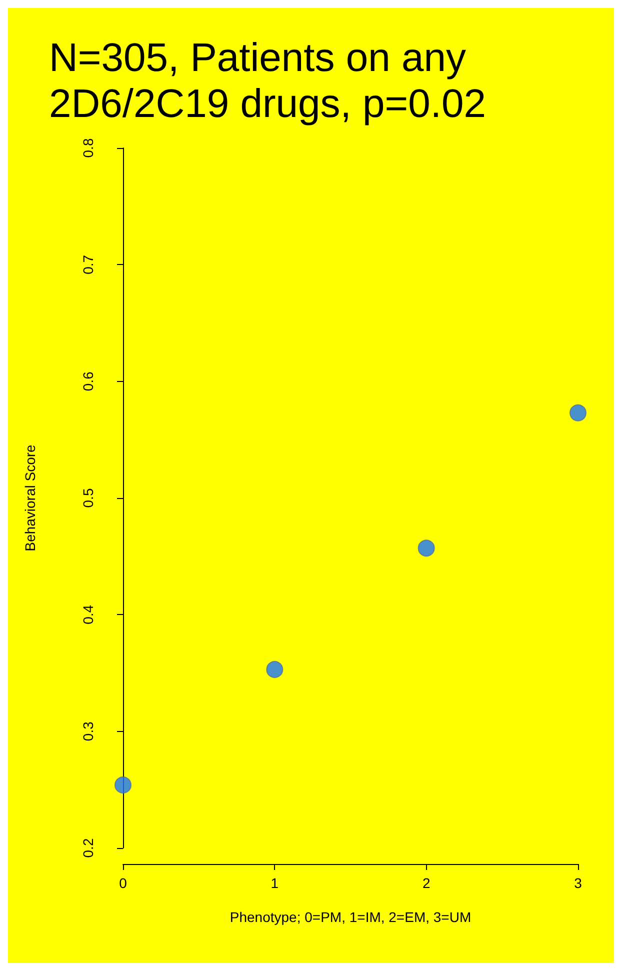 The width and height of the screenshot is (622, 971). I want to click on x-tick-label: 1, so click(274, 883).